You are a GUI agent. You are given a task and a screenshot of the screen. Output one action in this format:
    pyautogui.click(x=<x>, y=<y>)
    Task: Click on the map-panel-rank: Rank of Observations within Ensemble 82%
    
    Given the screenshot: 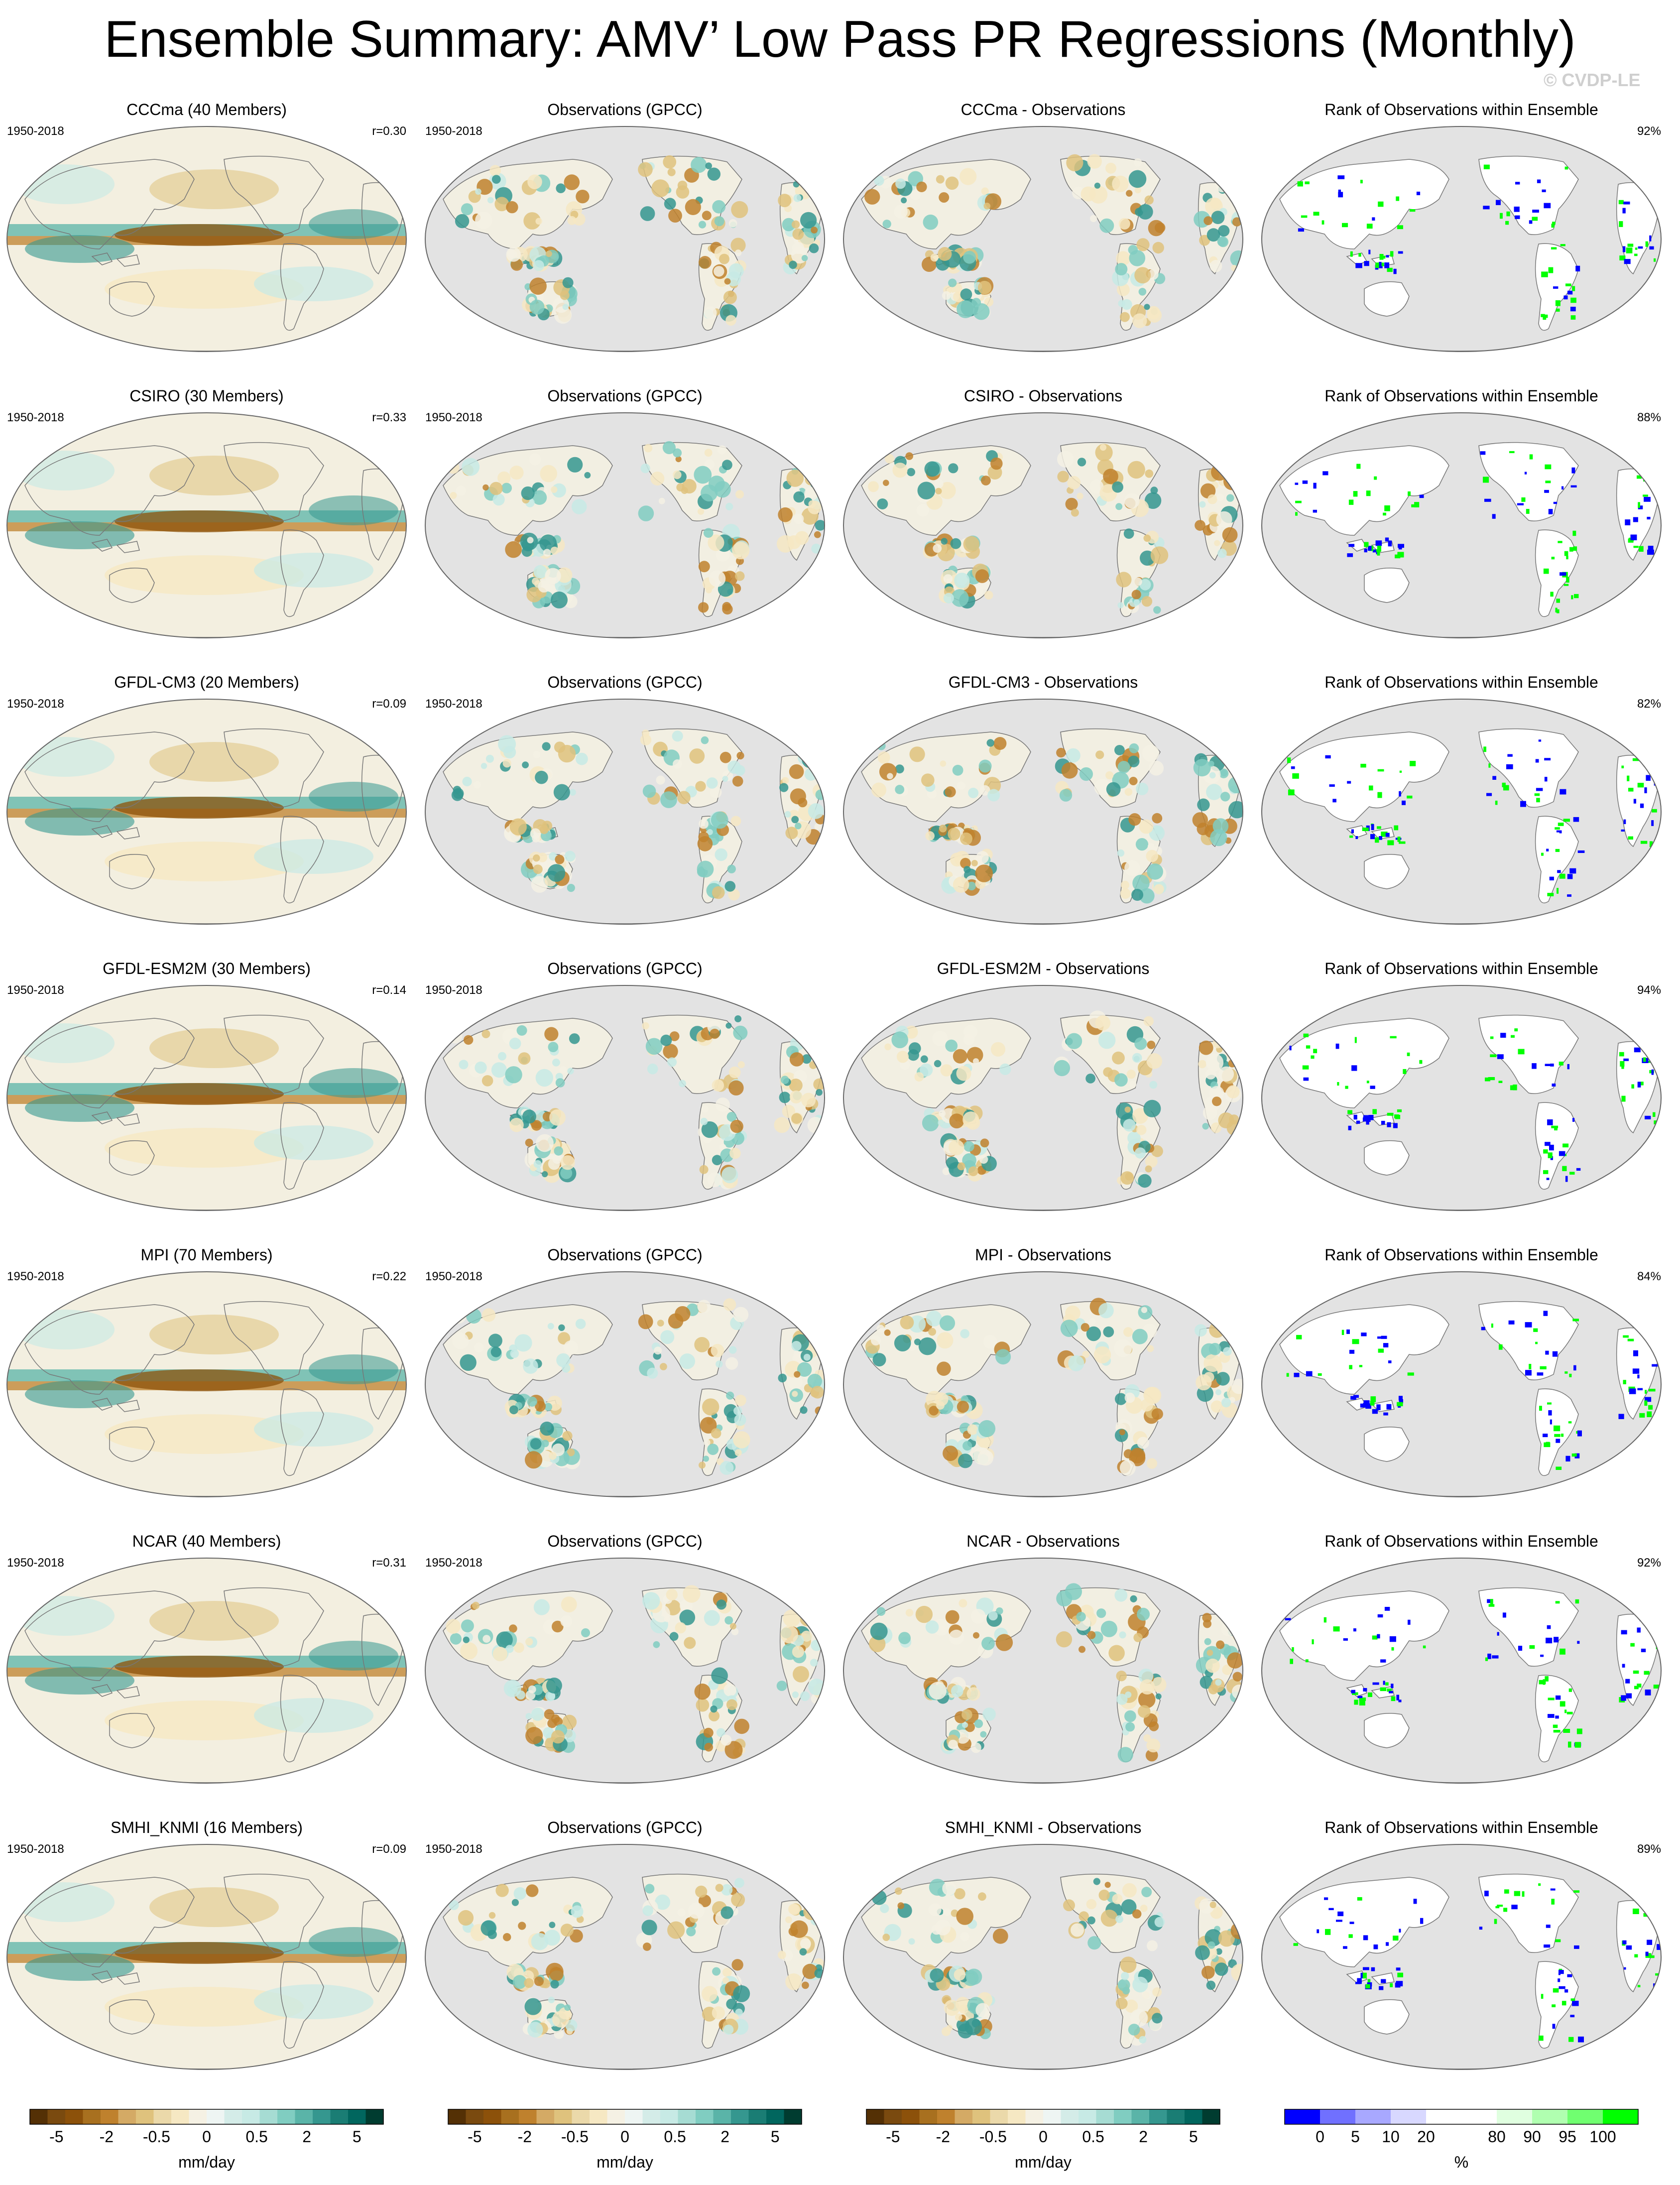 What is the action you would take?
    pyautogui.click(x=1461, y=811)
    